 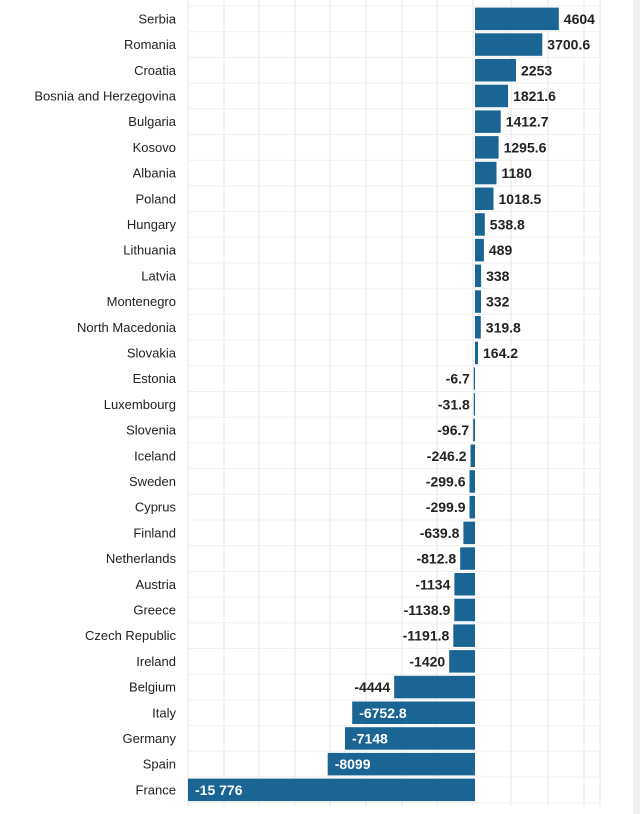 What do you see at coordinates (155, 378) in the screenshot?
I see `category-label: Estonia` at bounding box center [155, 378].